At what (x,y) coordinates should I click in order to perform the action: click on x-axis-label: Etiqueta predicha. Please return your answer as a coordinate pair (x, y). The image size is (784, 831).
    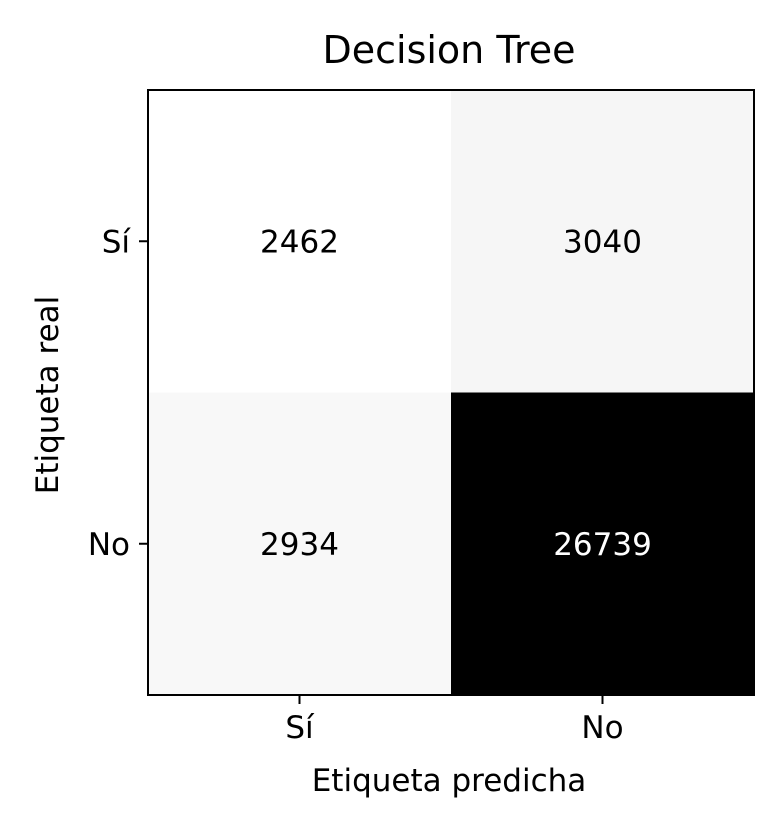
    Looking at the image, I should click on (449, 781).